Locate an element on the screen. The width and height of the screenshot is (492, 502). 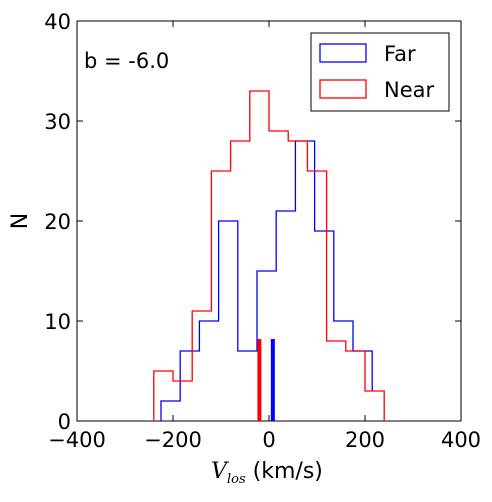
y-tick-label: 0 is located at coordinates (64, 422).